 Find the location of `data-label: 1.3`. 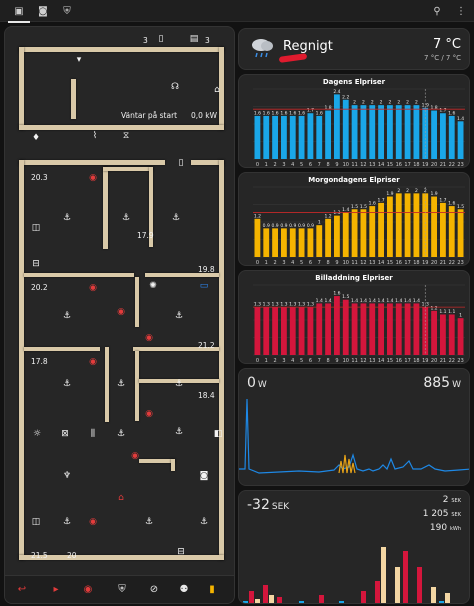

data-label: 1.3 is located at coordinates (301, 305).